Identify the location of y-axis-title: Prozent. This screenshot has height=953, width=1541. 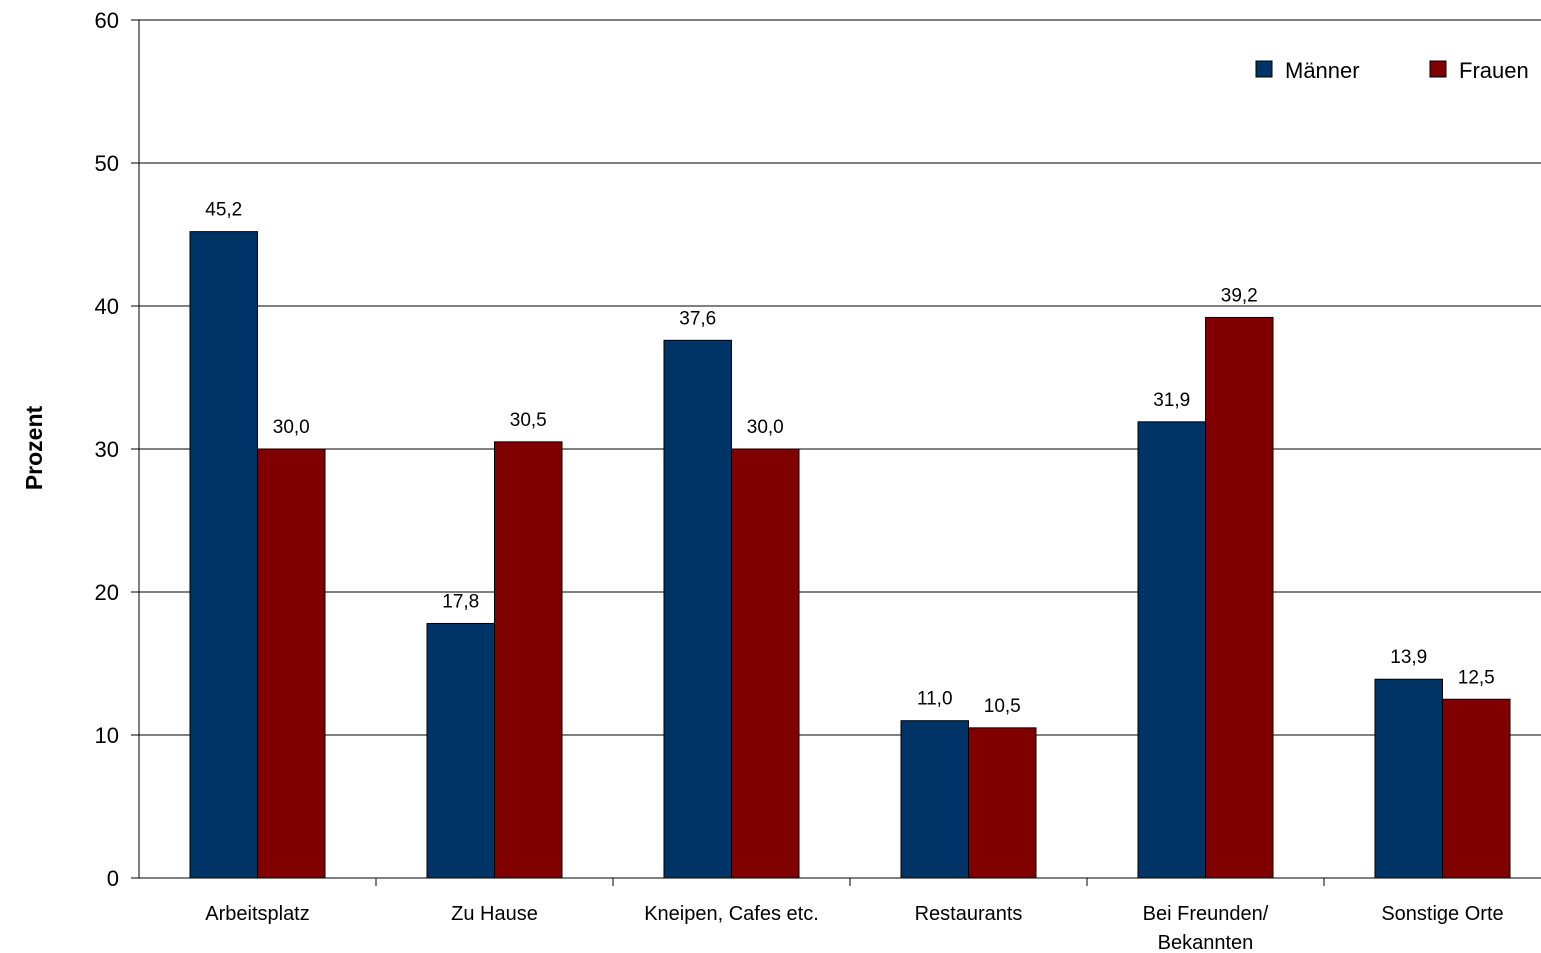
(34, 447).